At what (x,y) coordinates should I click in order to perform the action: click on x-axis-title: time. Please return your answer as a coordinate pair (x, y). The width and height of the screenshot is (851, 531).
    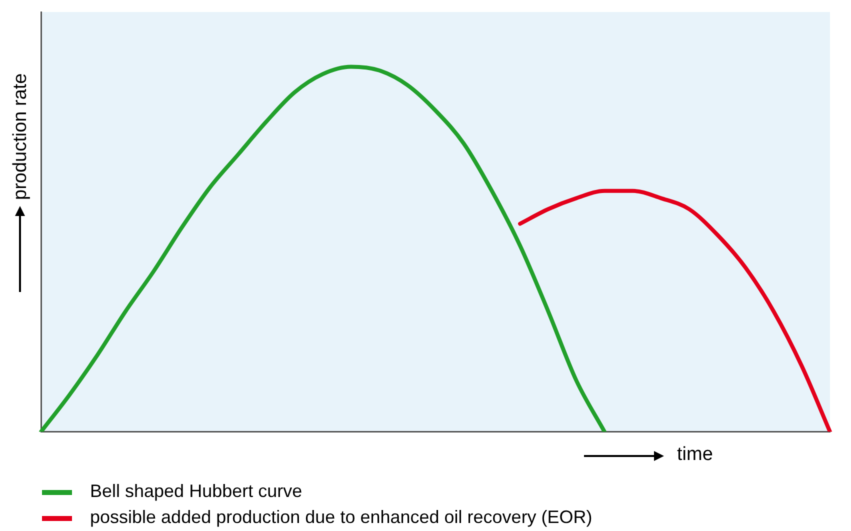
    Looking at the image, I should click on (695, 455).